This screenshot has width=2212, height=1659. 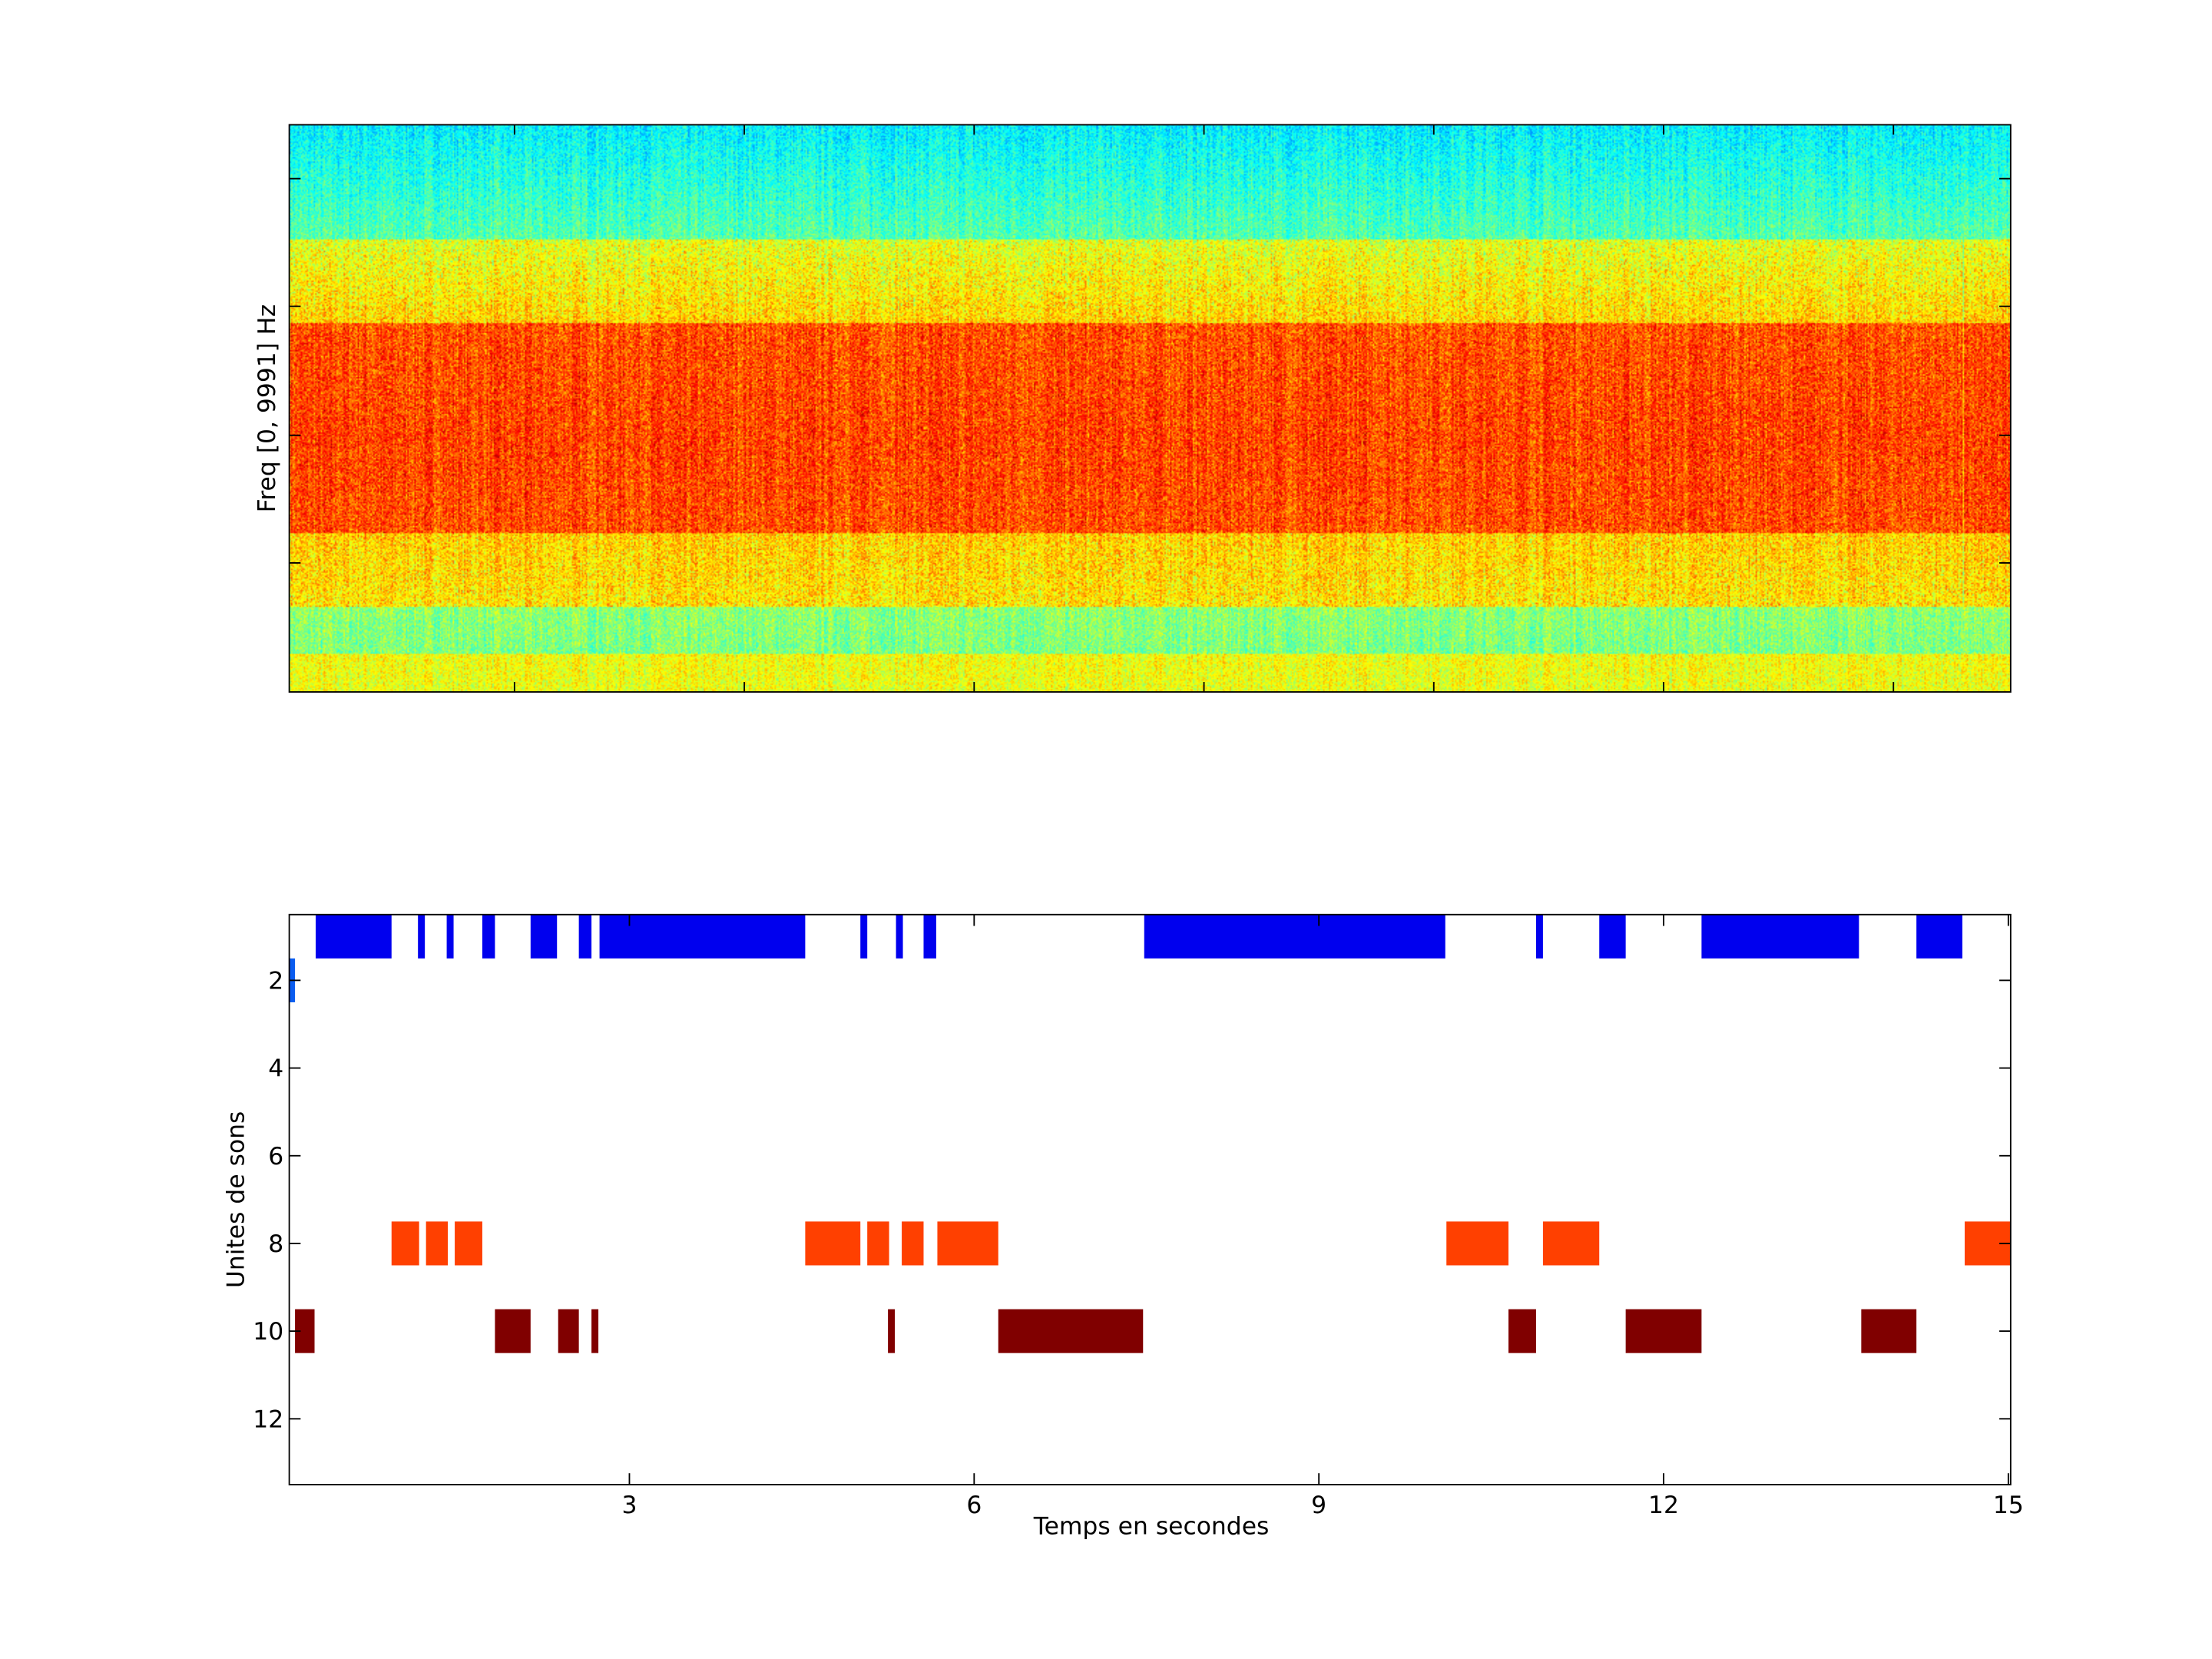 I want to click on y-tick-label: 10, so click(x=268, y=1332).